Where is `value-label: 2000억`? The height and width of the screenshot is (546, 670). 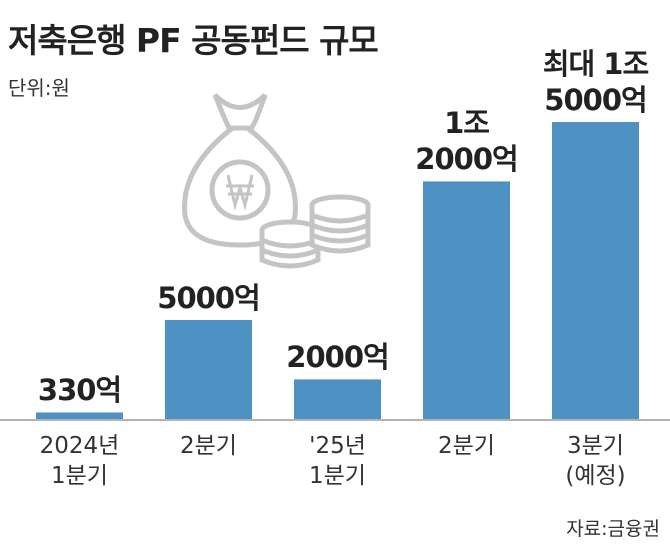
value-label: 2000억 is located at coordinates (337, 357).